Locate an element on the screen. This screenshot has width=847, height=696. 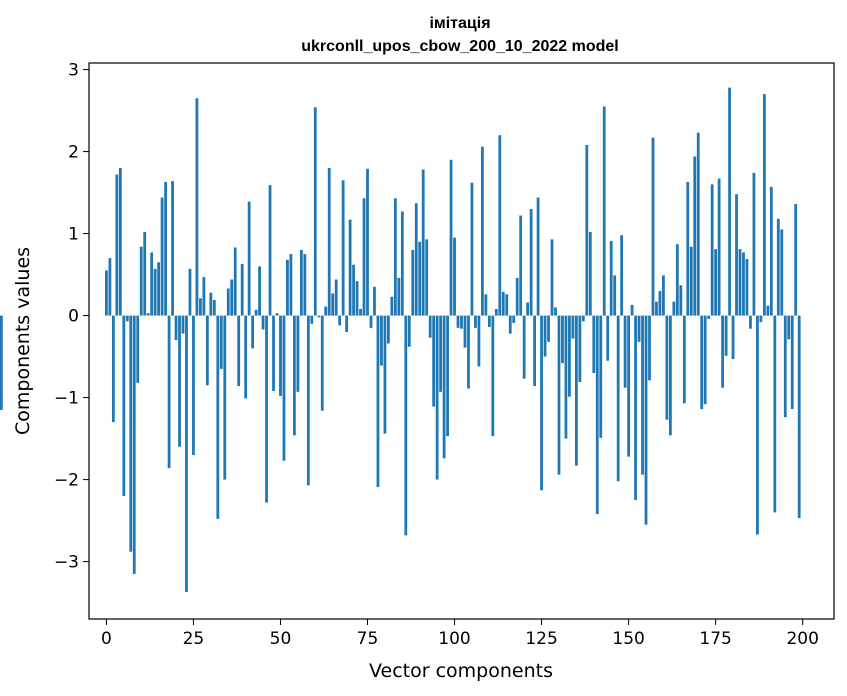
x-tick-label: 25 is located at coordinates (194, 639).